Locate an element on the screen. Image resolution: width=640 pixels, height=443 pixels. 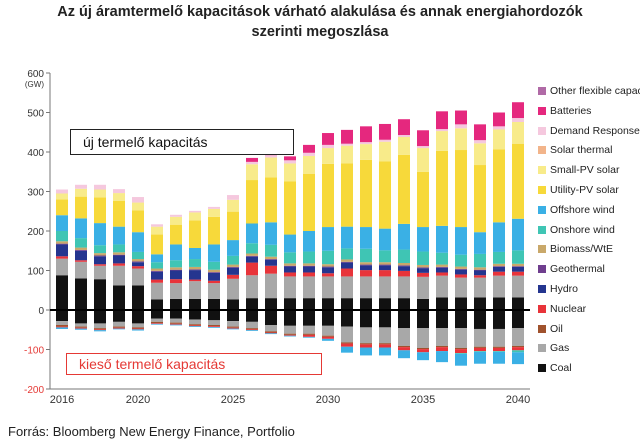
y-tick-label: 500 is located at coordinates (35, 114).